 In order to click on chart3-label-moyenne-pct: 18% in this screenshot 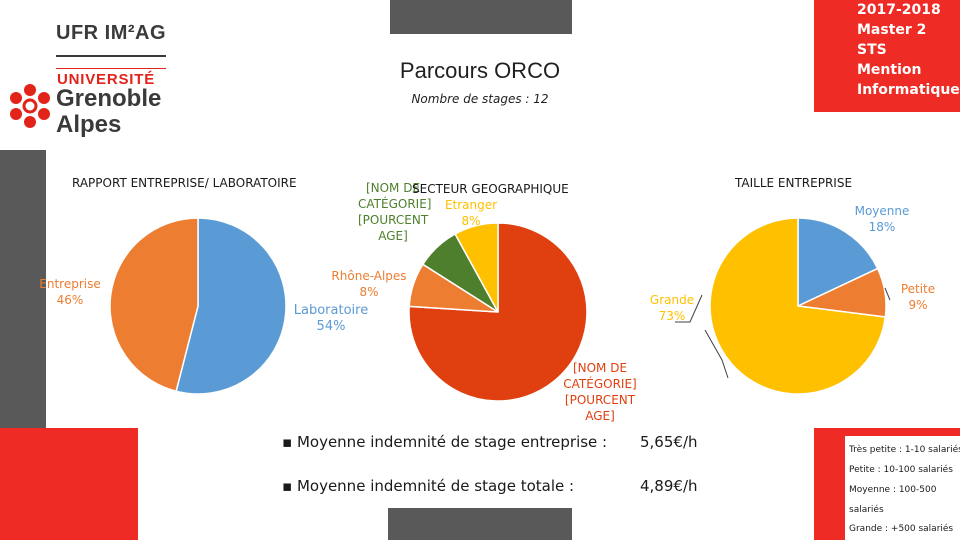, I will do `click(882, 227)`.